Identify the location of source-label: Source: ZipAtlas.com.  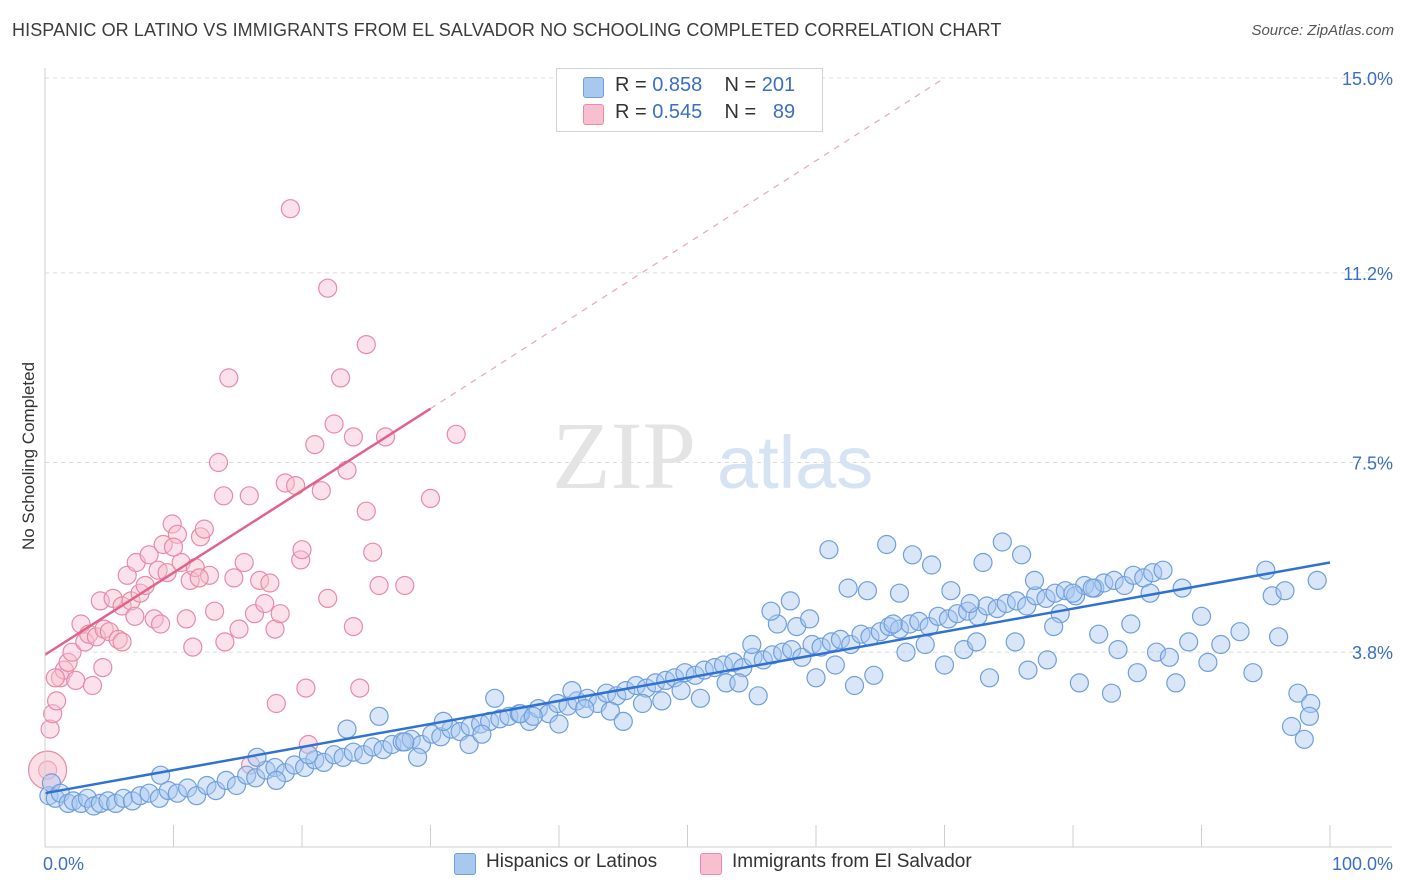
(1322, 30).